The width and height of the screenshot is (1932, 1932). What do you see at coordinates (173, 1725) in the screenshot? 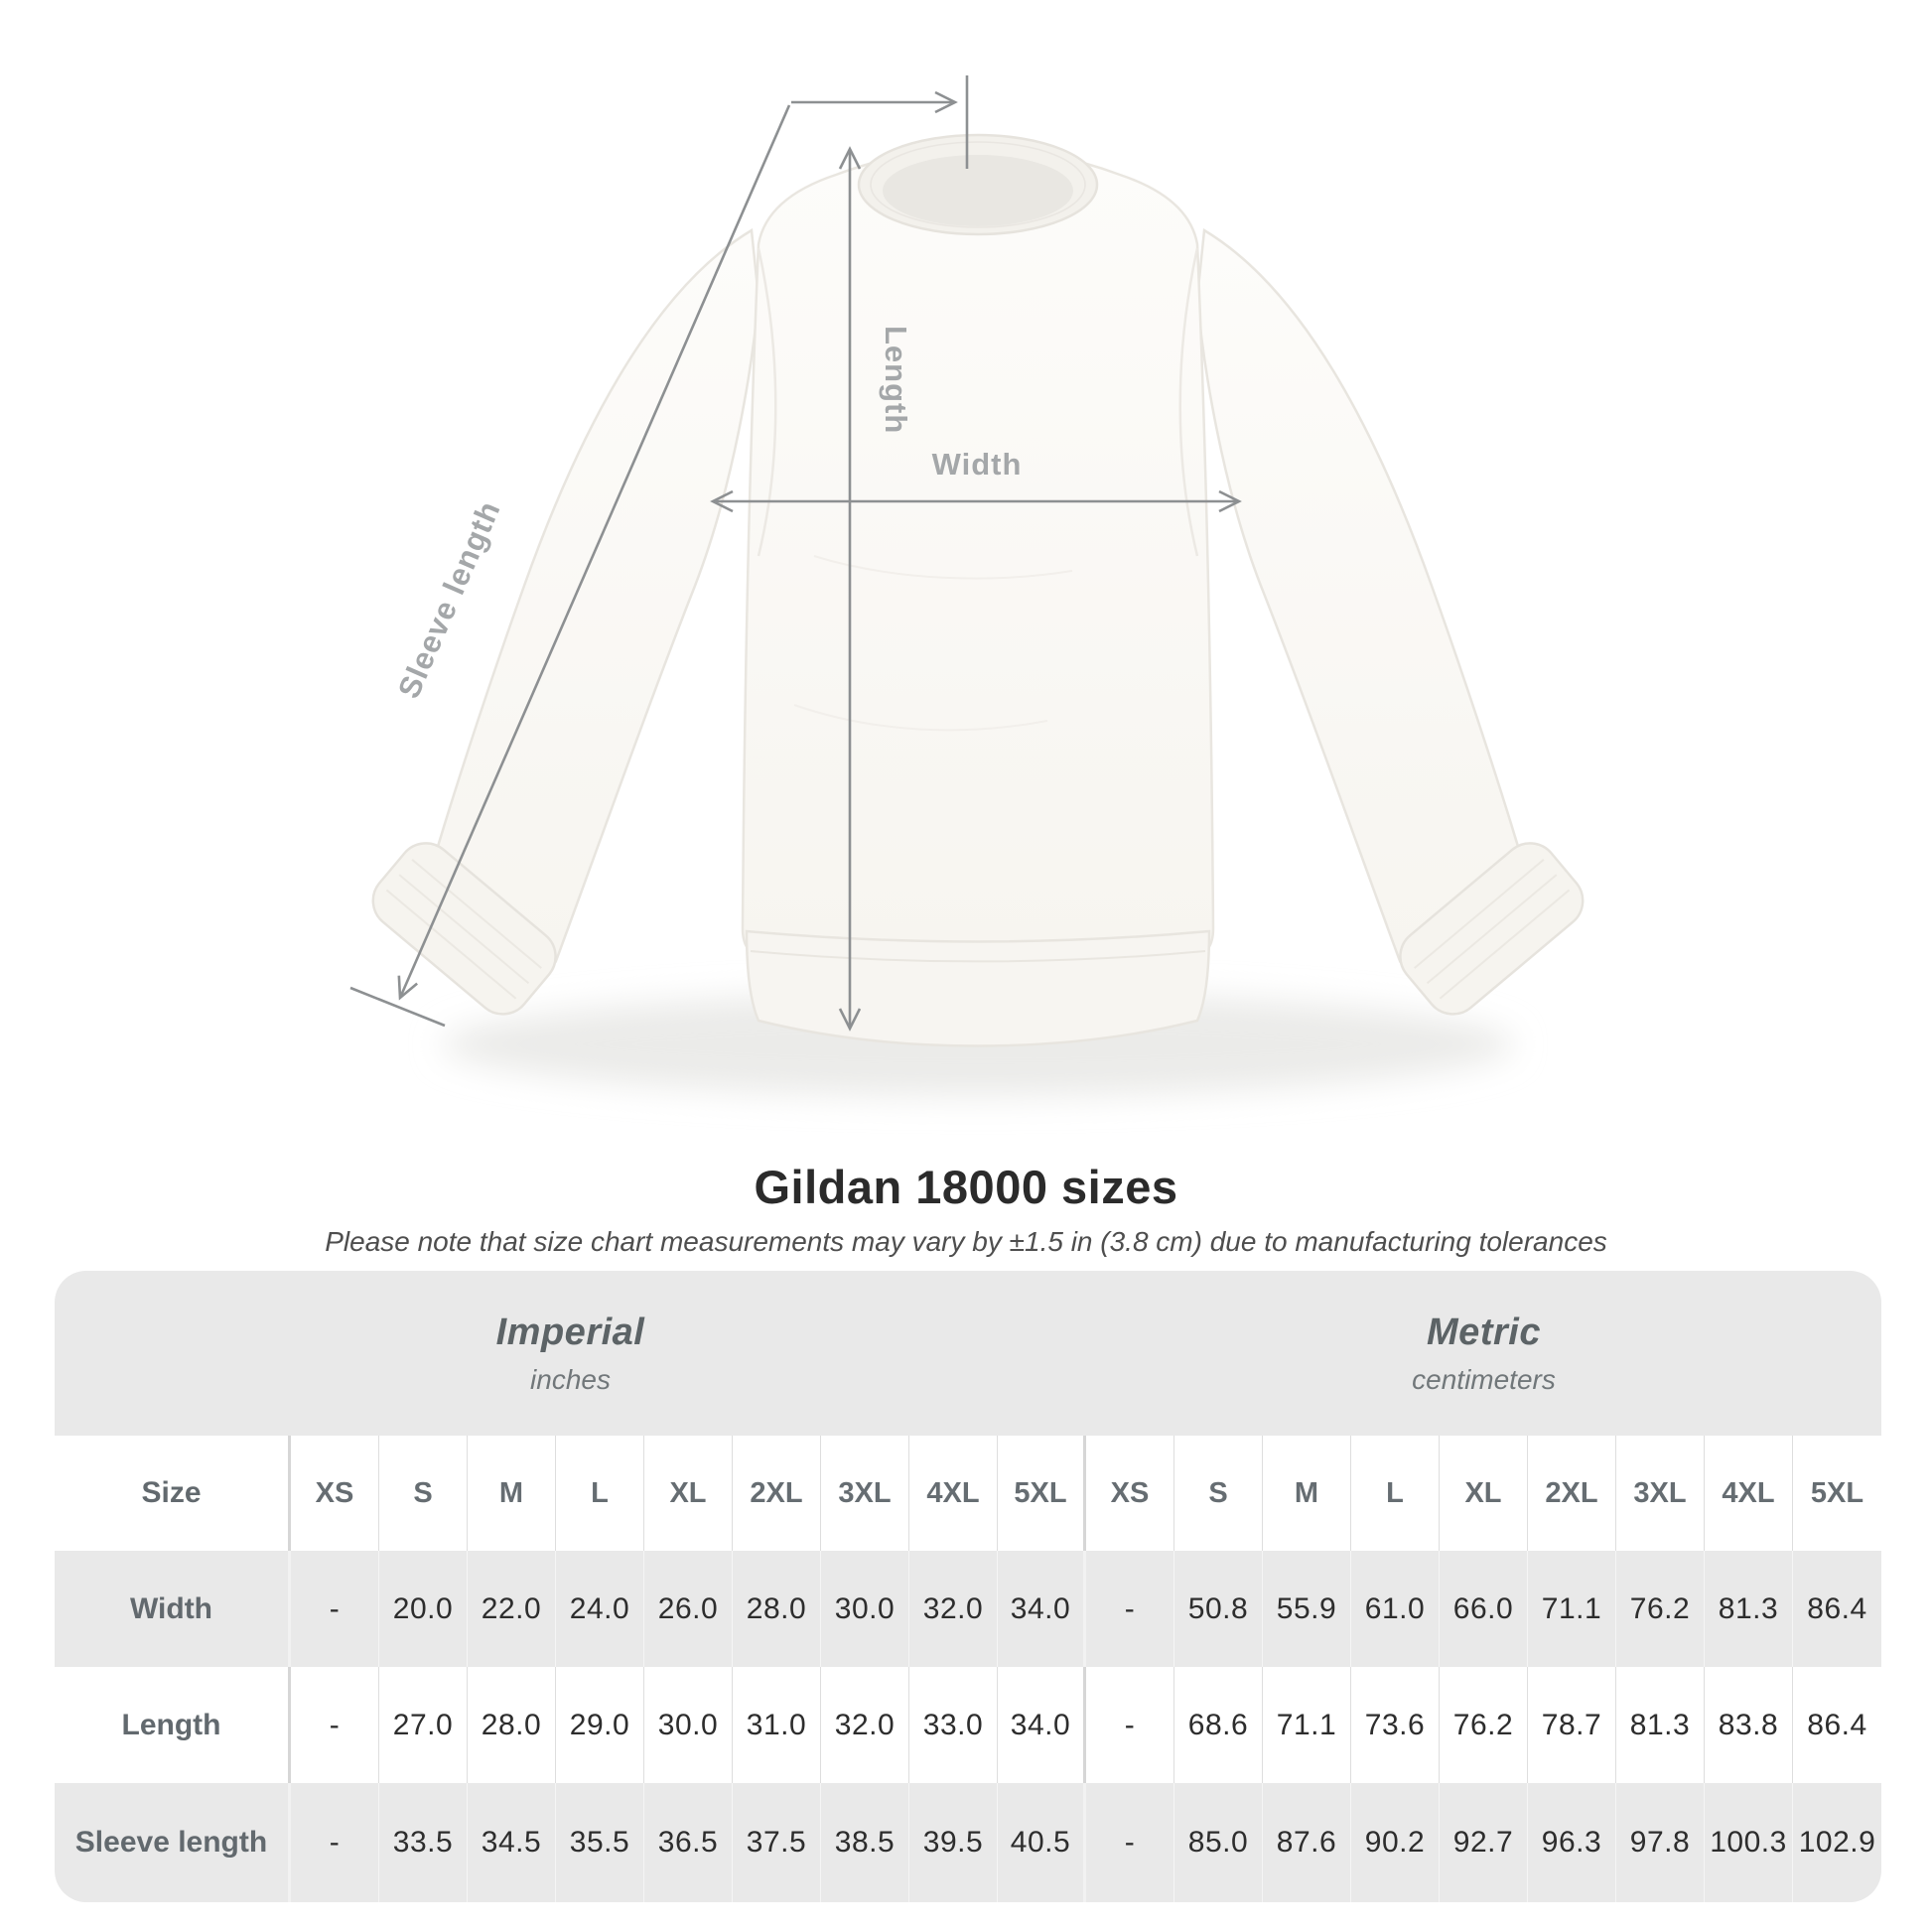
I see `row-label: Length` at bounding box center [173, 1725].